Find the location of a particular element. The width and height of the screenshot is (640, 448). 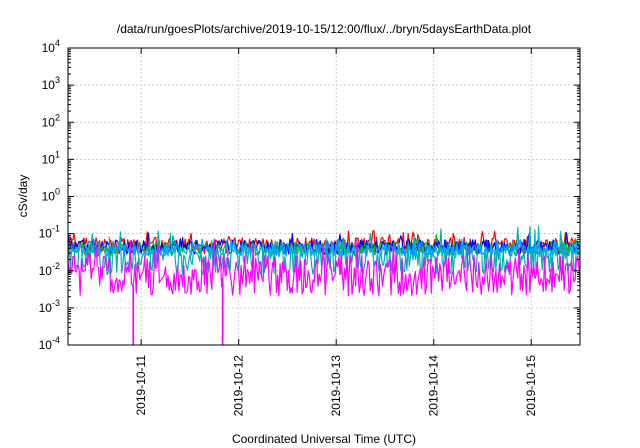

x-tick-label: 2019-10-11 is located at coordinates (141, 385).